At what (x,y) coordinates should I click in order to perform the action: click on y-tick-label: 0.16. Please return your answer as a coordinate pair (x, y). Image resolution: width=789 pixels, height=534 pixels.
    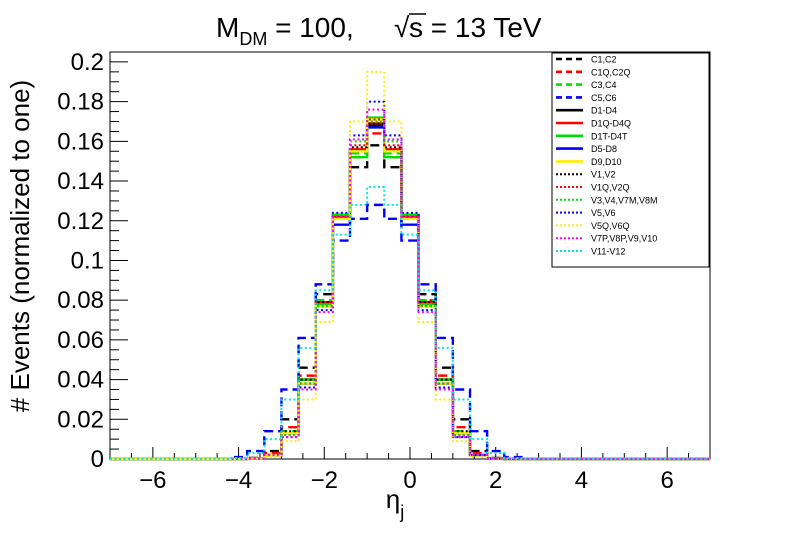
    Looking at the image, I should click on (80, 141).